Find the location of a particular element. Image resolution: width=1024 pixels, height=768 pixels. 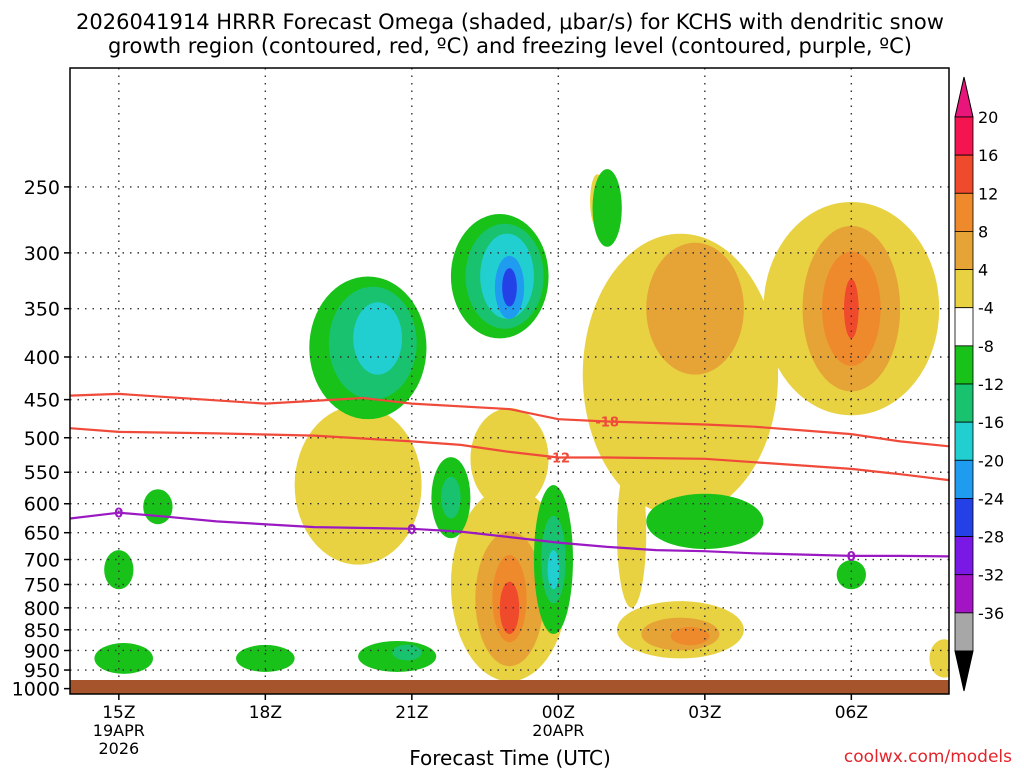

colorbar-label--8: -8 is located at coordinates (986, 346).